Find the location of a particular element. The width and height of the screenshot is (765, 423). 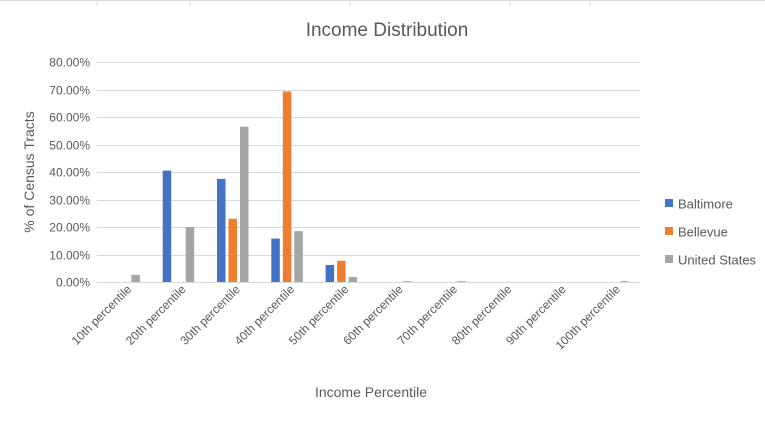

chart-title: Income Distribution is located at coordinates (387, 30).